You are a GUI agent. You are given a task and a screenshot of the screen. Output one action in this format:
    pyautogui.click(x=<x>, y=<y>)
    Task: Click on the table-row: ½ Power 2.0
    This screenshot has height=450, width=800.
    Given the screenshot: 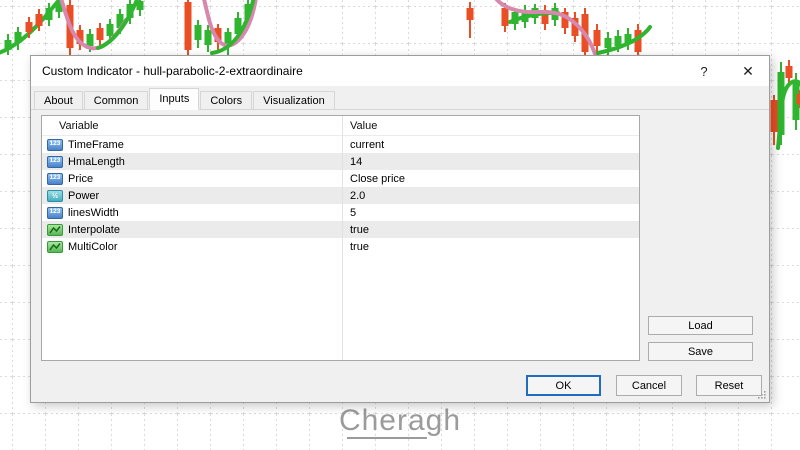 What is the action you would take?
    pyautogui.click(x=340, y=195)
    